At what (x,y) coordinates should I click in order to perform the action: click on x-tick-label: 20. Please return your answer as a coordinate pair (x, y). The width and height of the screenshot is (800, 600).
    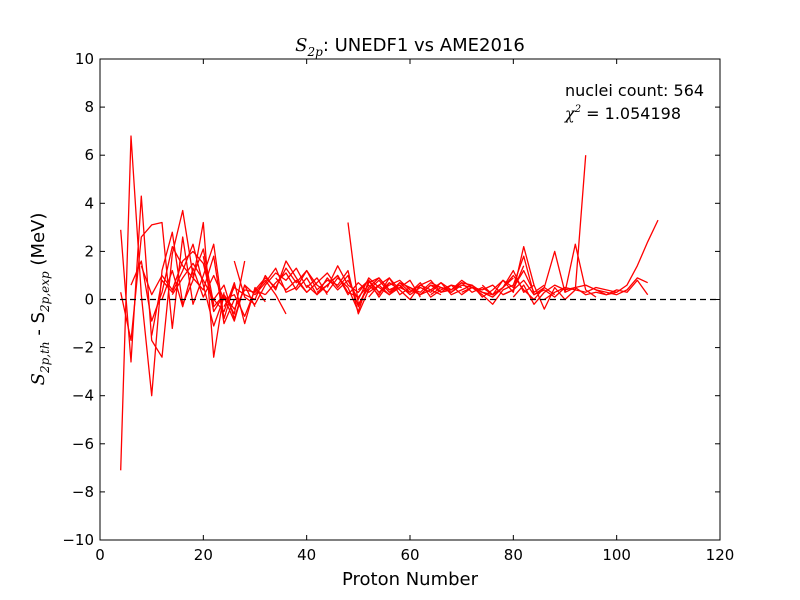
    Looking at the image, I should click on (203, 555).